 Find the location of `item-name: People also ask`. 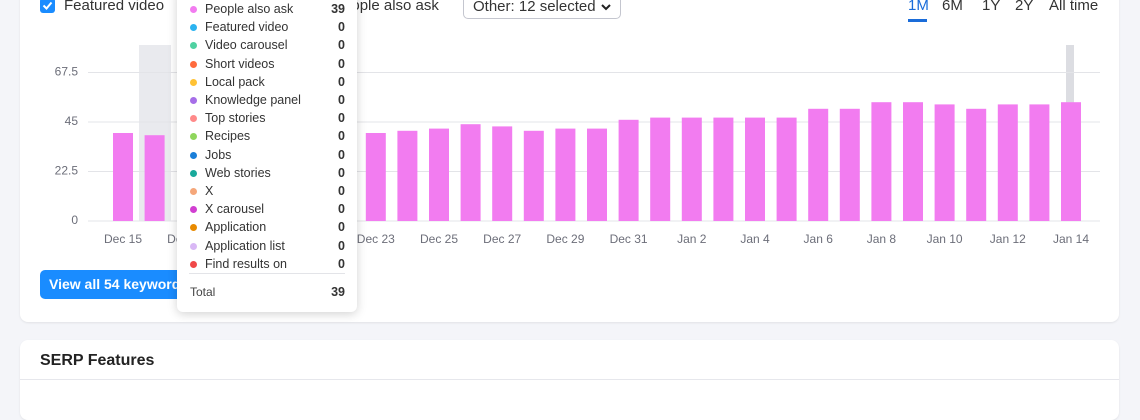

item-name: People also ask is located at coordinates (249, 9).